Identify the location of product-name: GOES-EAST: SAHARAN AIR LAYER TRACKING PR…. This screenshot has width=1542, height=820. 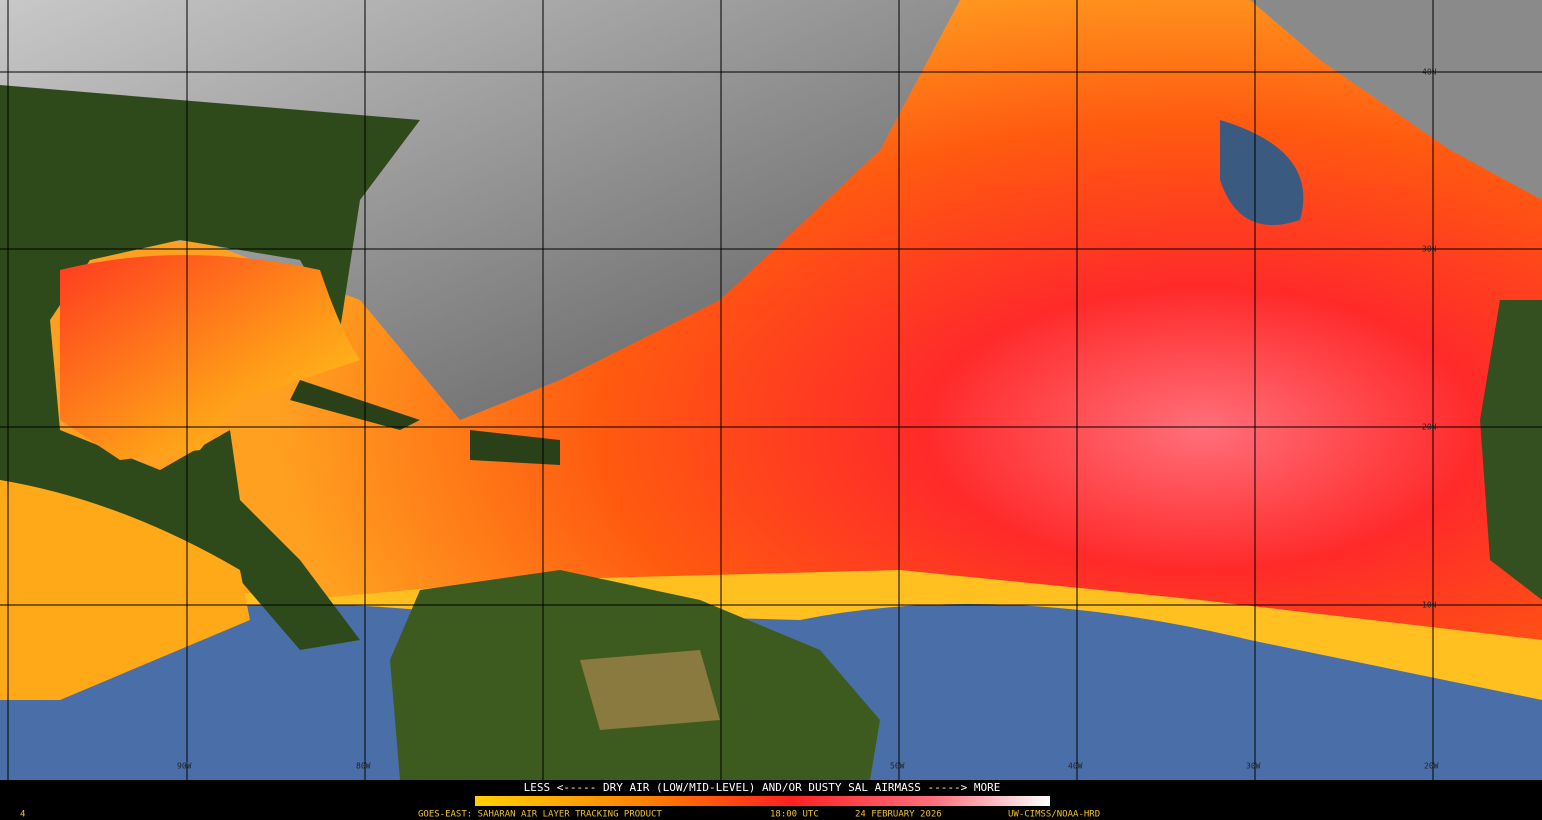
(540, 815).